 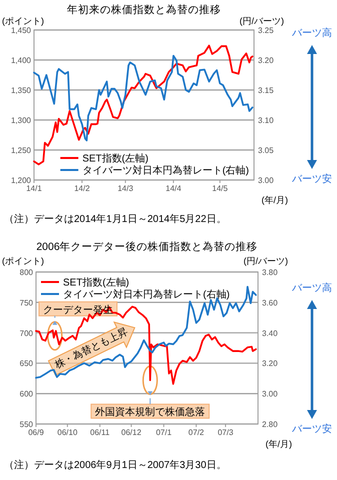 I want to click on y2-tick-label: 3.40, so click(x=270, y=333).